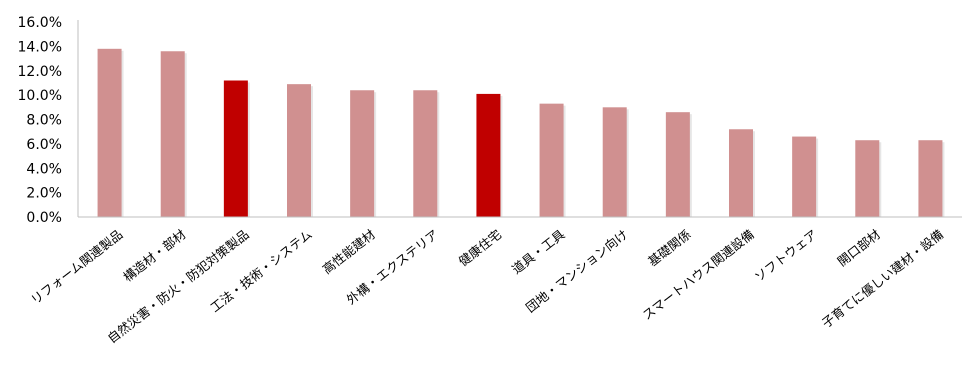 This screenshot has width=962, height=367. Describe the element at coordinates (669, 248) in the screenshot. I see `x-tick-label: 基礎関係` at that location.